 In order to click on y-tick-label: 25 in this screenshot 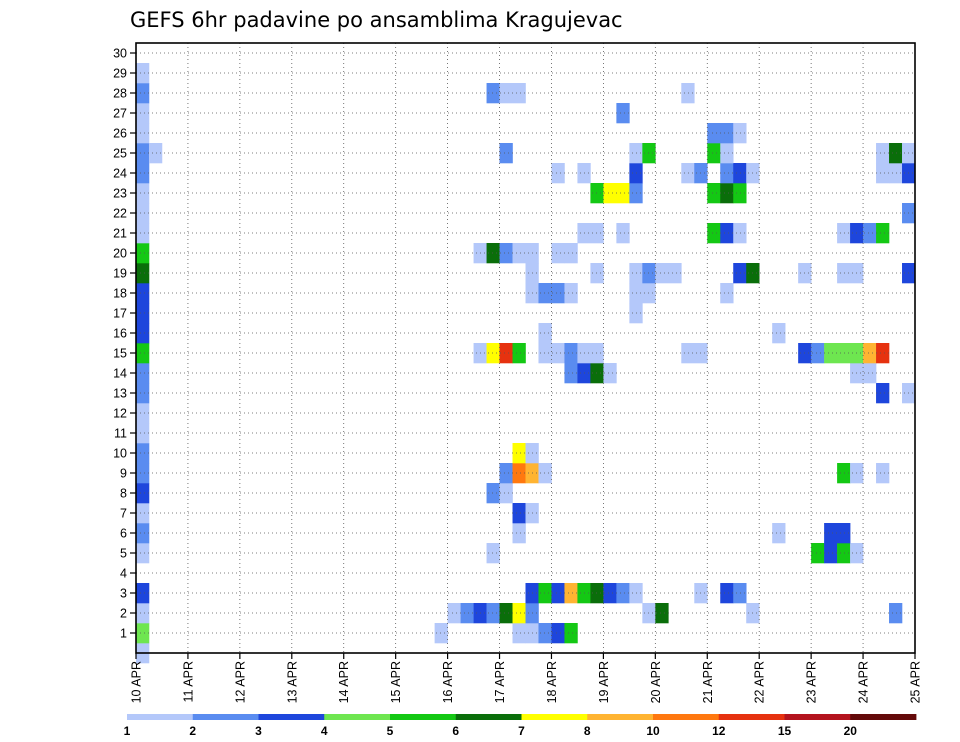, I will do `click(120, 154)`.